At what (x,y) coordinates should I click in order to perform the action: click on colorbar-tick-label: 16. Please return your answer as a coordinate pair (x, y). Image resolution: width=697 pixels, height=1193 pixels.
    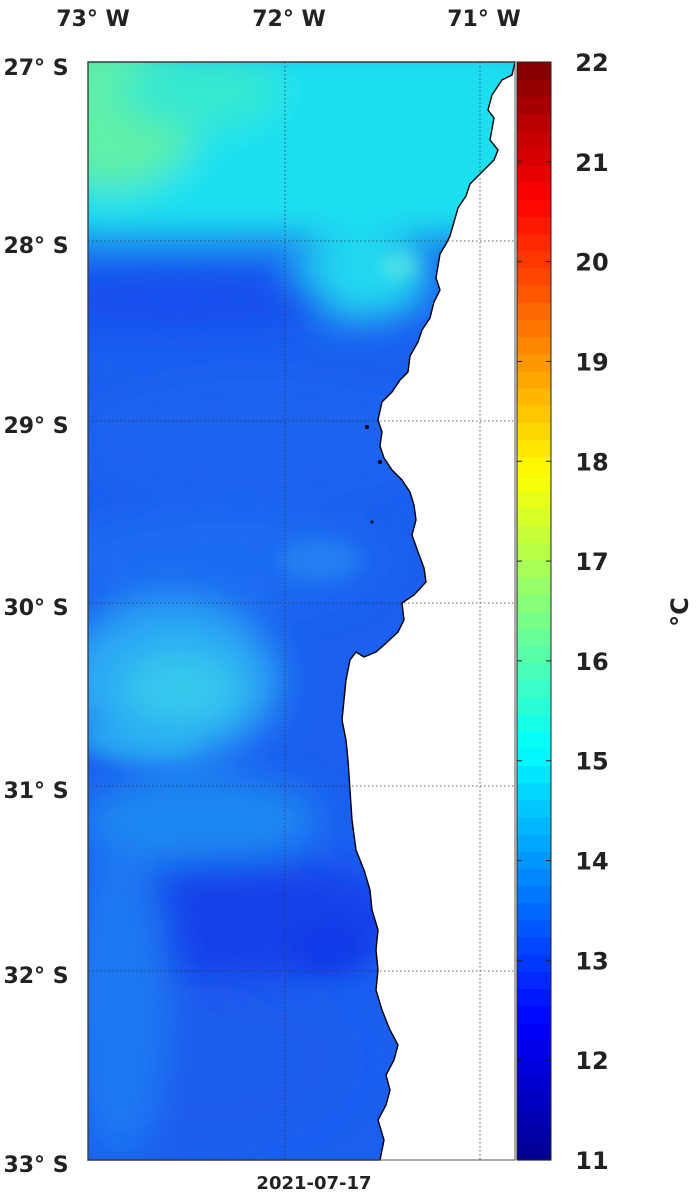
    Looking at the image, I should click on (591, 662).